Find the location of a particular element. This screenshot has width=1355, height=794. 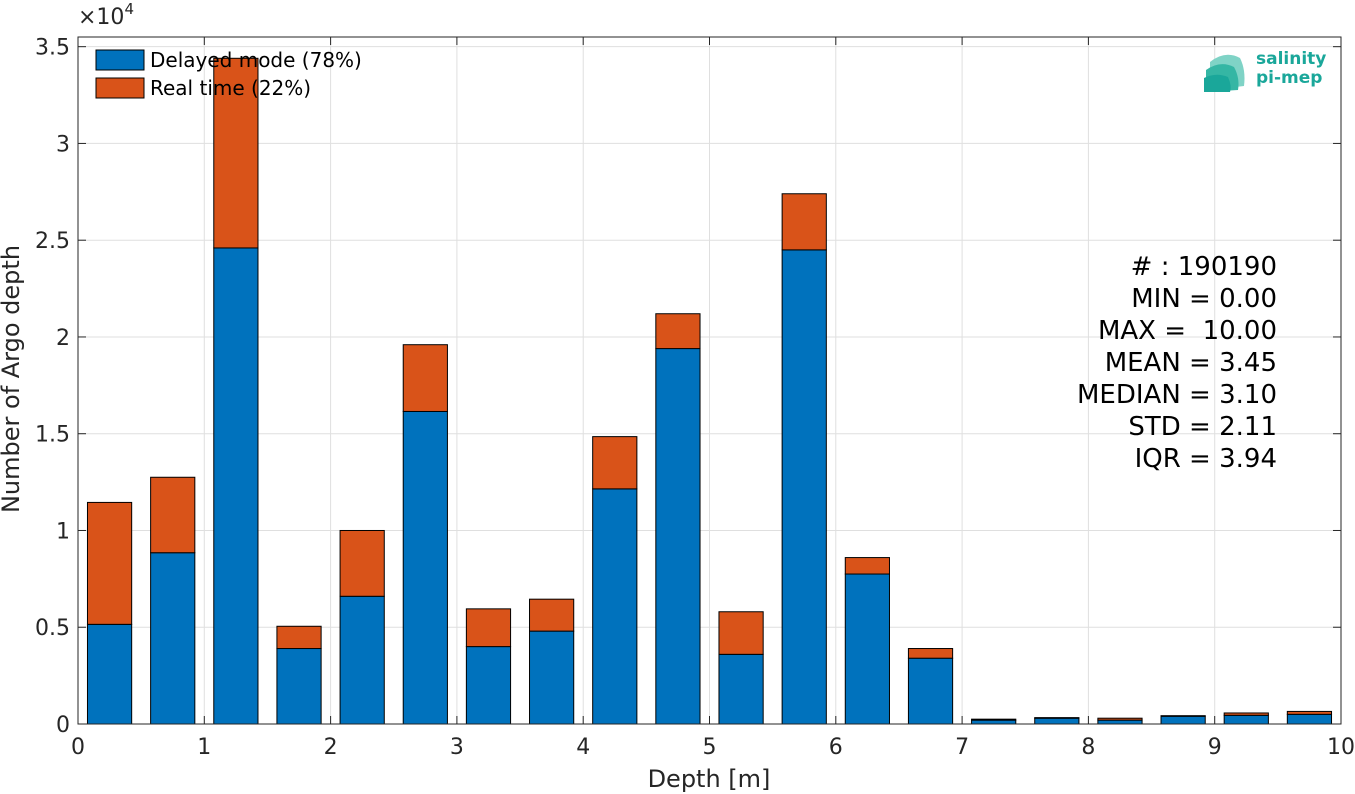

x-tick-label: 3 is located at coordinates (457, 747).